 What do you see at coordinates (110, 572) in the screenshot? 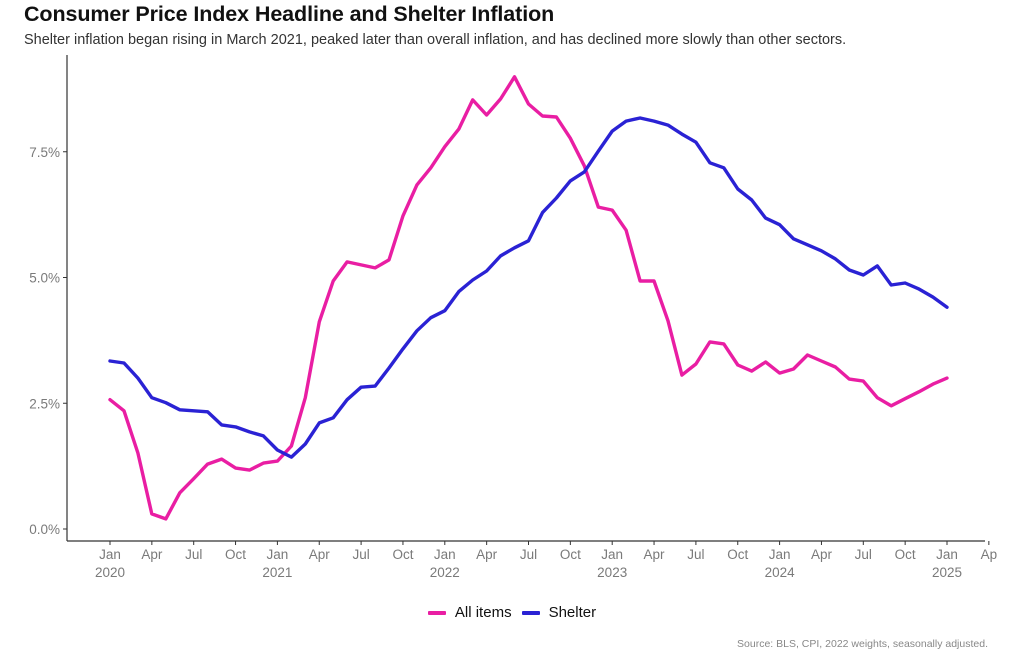
I see `x-tick-year-label: 2020` at bounding box center [110, 572].